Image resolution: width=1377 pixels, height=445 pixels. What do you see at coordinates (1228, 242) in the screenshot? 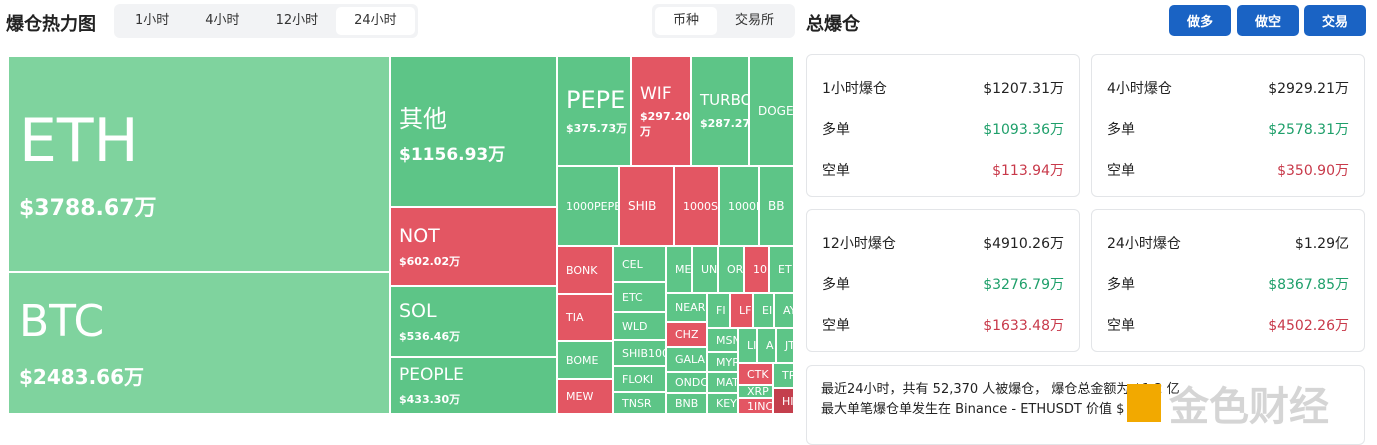
I see `total-row: 24小时爆仓 $1.29亿` at bounding box center [1228, 242].